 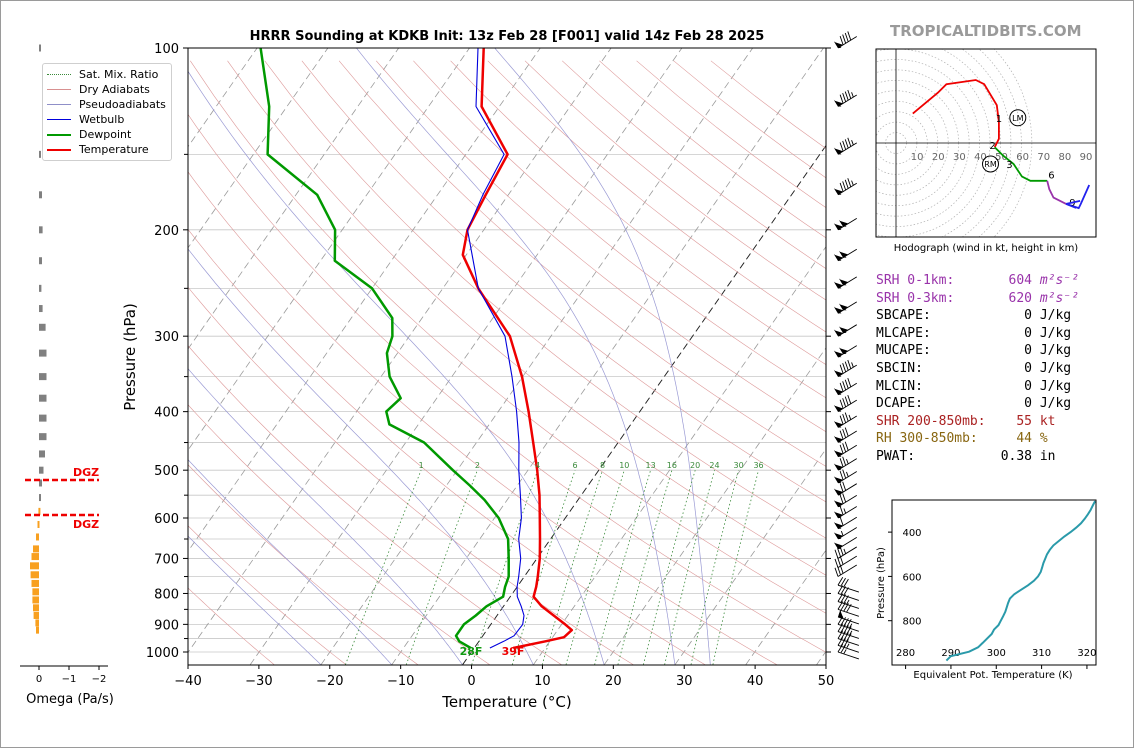 What do you see at coordinates (714, 465) in the screenshot?
I see `mixing-ratio-label: 24` at bounding box center [714, 465].